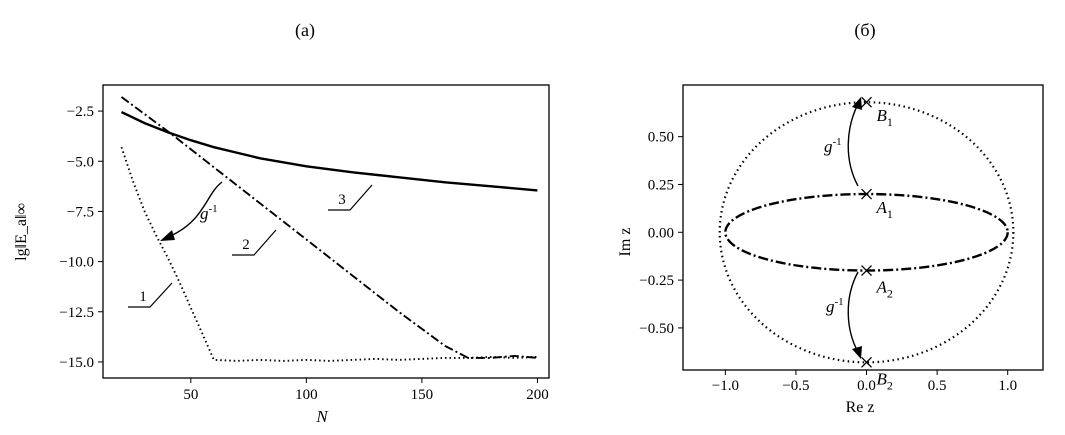  What do you see at coordinates (329, 151) in the screenshot?
I see `series-3-line` at bounding box center [329, 151].